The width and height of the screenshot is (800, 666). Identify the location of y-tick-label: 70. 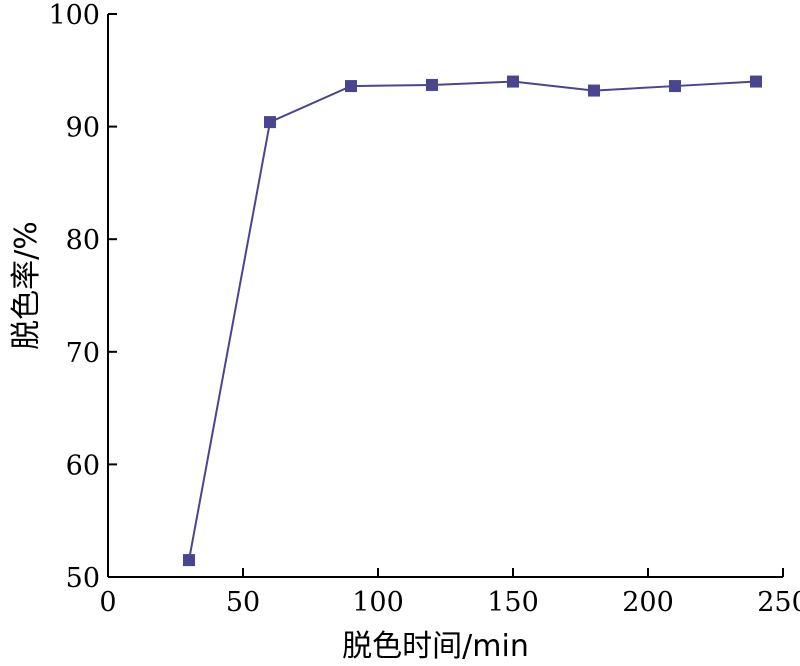
(83, 353).